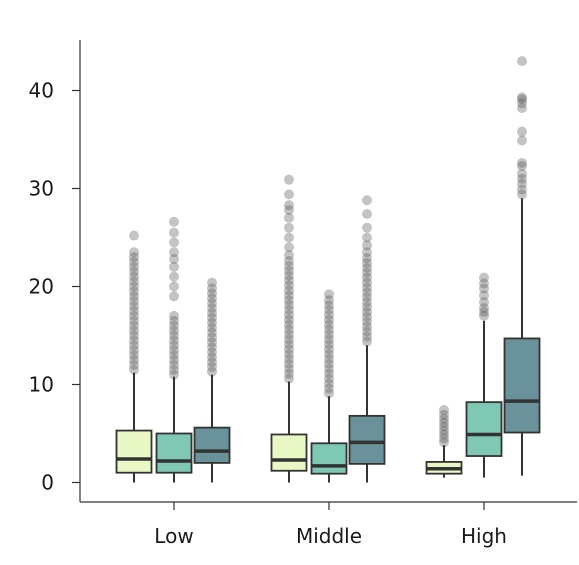  Describe the element at coordinates (41, 189) in the screenshot. I see `y-tick-label: 30` at that location.